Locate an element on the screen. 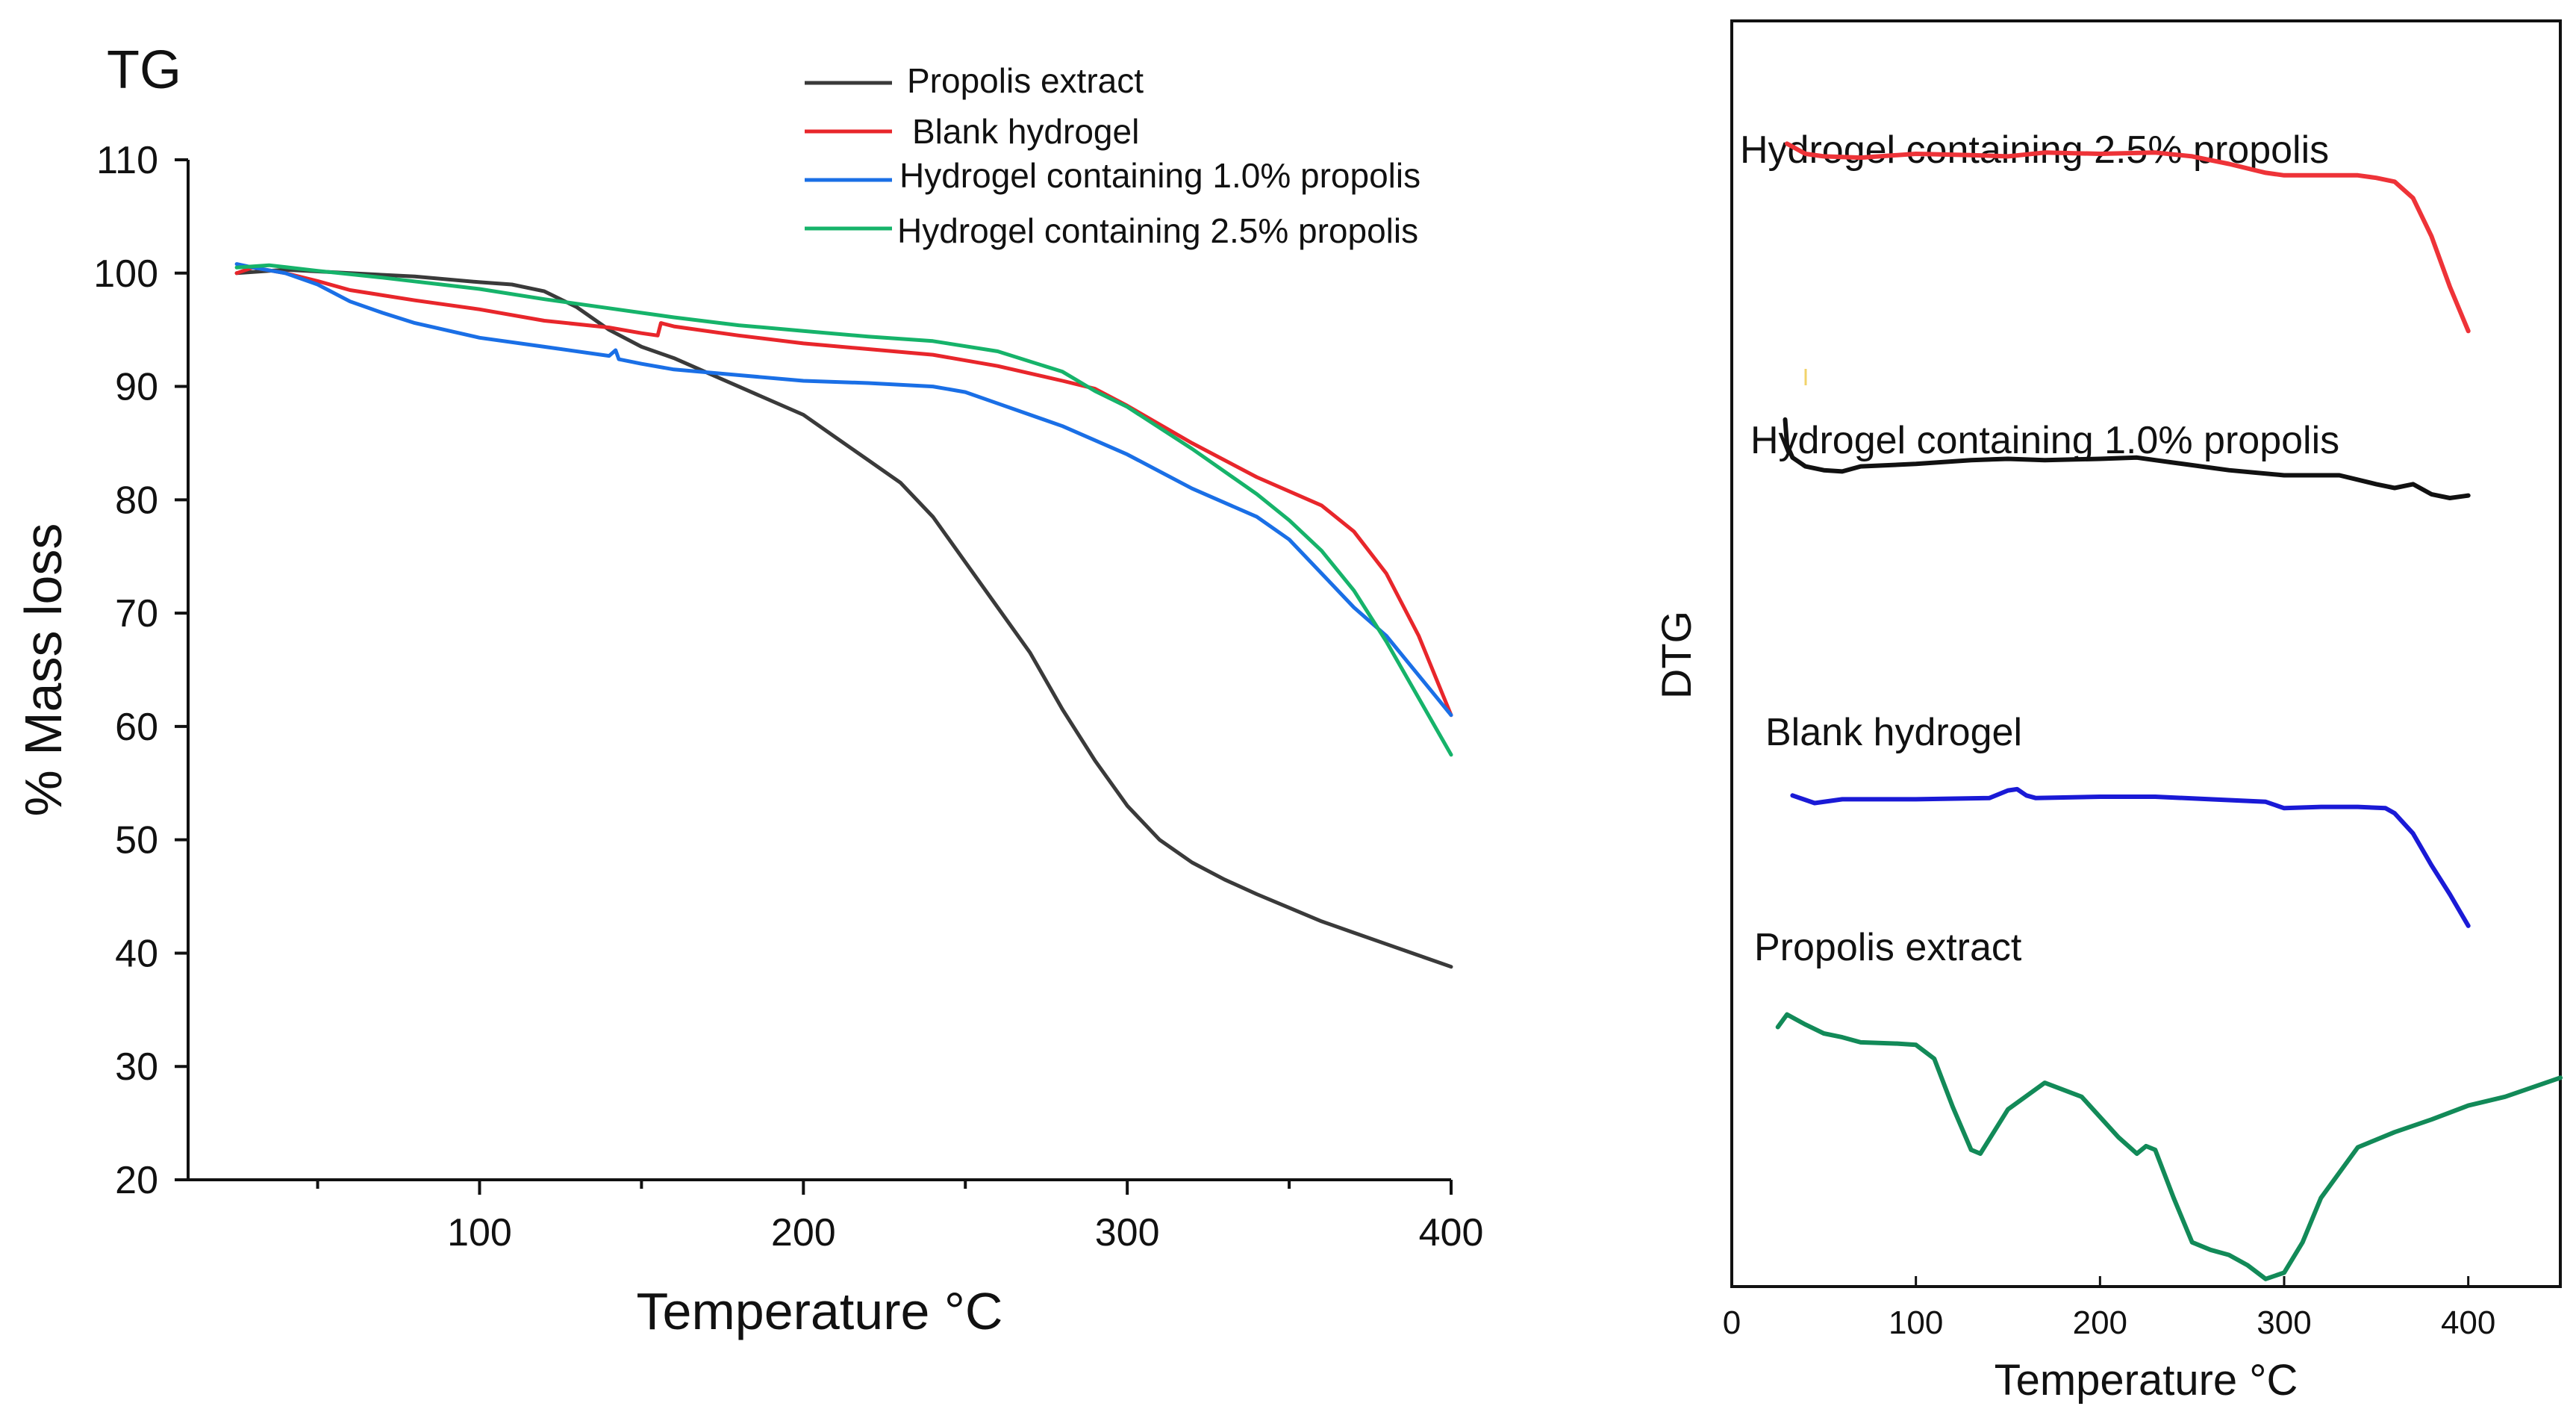 The width and height of the screenshot is (2576, 1415). tg-y-tick-label: 90 is located at coordinates (136, 387).